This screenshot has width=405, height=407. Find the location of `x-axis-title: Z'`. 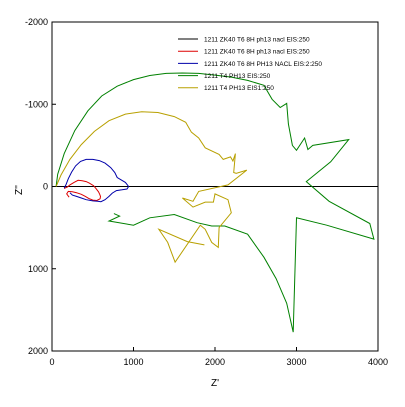

x-axis-title: Z' is located at coordinates (215, 383).